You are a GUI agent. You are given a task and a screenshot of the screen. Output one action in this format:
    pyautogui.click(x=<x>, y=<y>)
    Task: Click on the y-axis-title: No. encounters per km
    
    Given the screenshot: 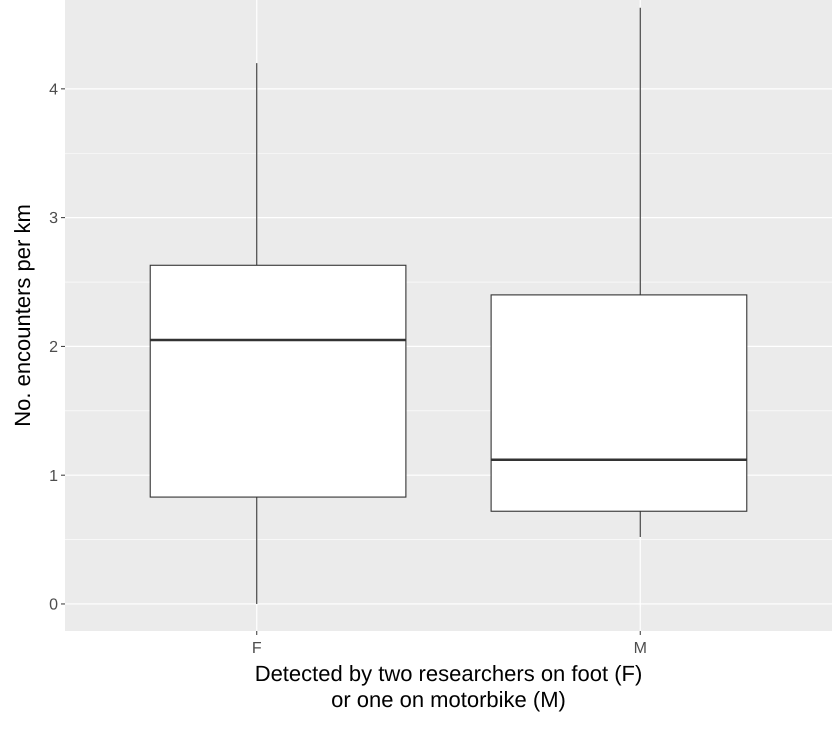 What is the action you would take?
    pyautogui.click(x=22, y=315)
    